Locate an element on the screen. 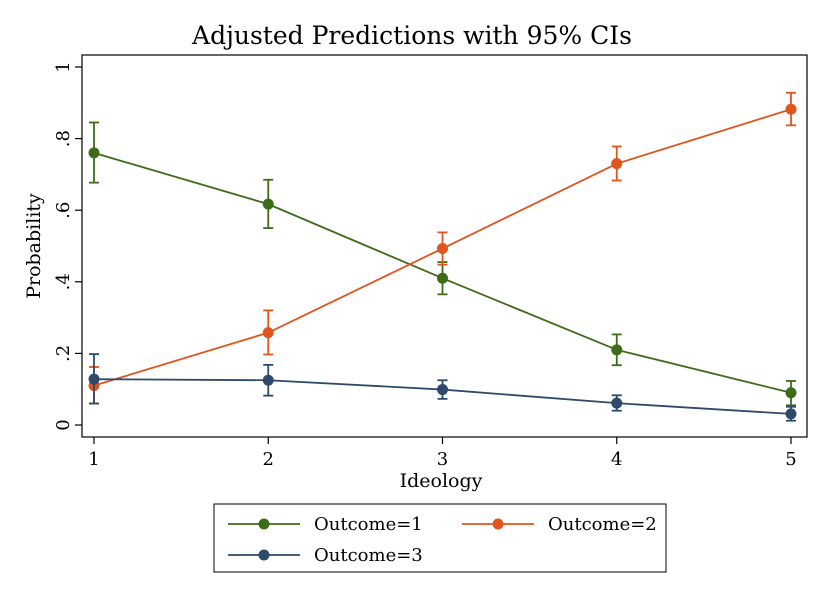 Image resolution: width=825 pixels, height=600 pixels. legend-box is located at coordinates (440, 538).